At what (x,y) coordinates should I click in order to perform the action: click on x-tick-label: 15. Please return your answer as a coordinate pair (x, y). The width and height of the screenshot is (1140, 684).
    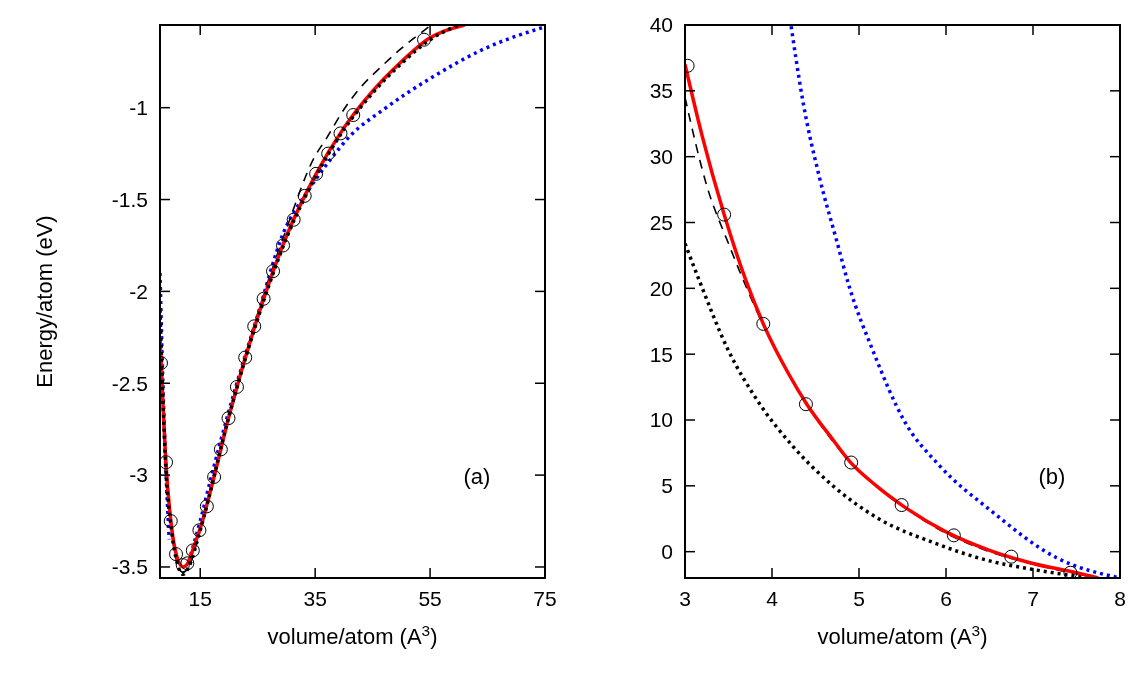
    Looking at the image, I should click on (200, 598).